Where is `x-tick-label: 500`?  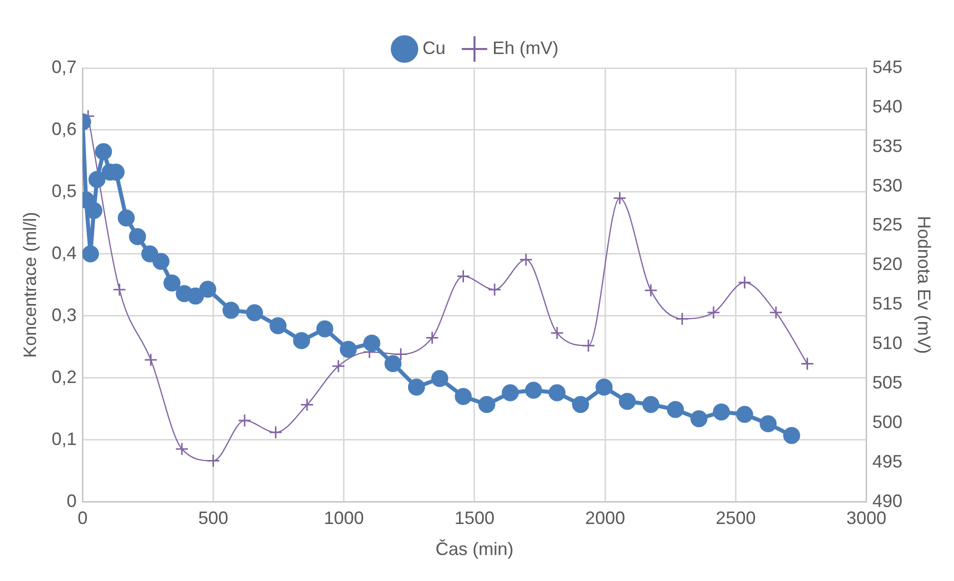
x-tick-label: 500 is located at coordinates (213, 518).